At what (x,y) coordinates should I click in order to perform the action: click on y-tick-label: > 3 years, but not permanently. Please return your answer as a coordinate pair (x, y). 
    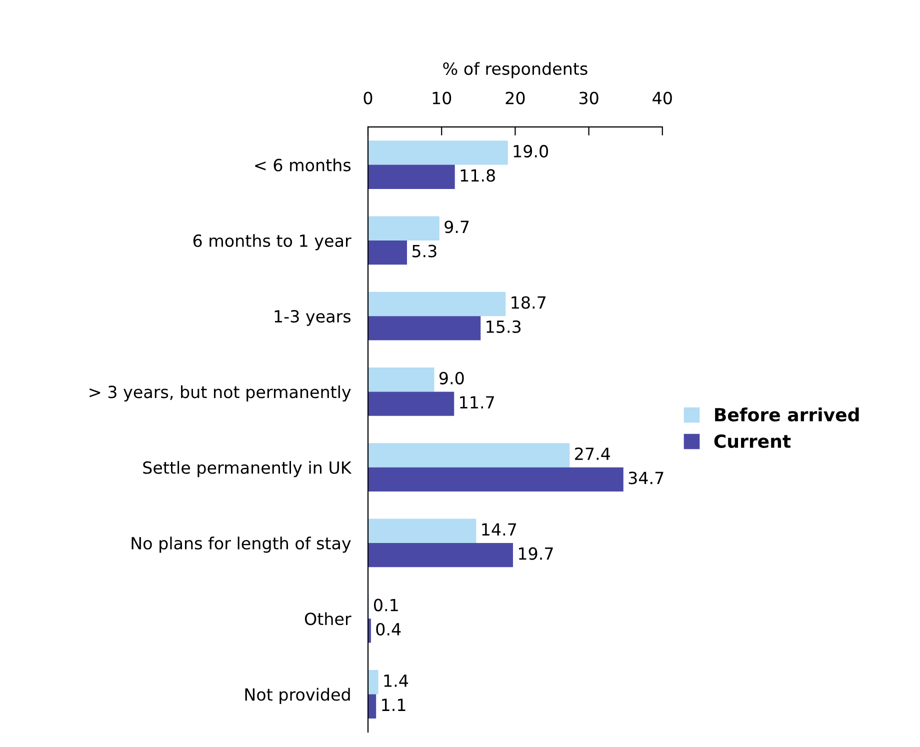
    Looking at the image, I should click on (220, 393).